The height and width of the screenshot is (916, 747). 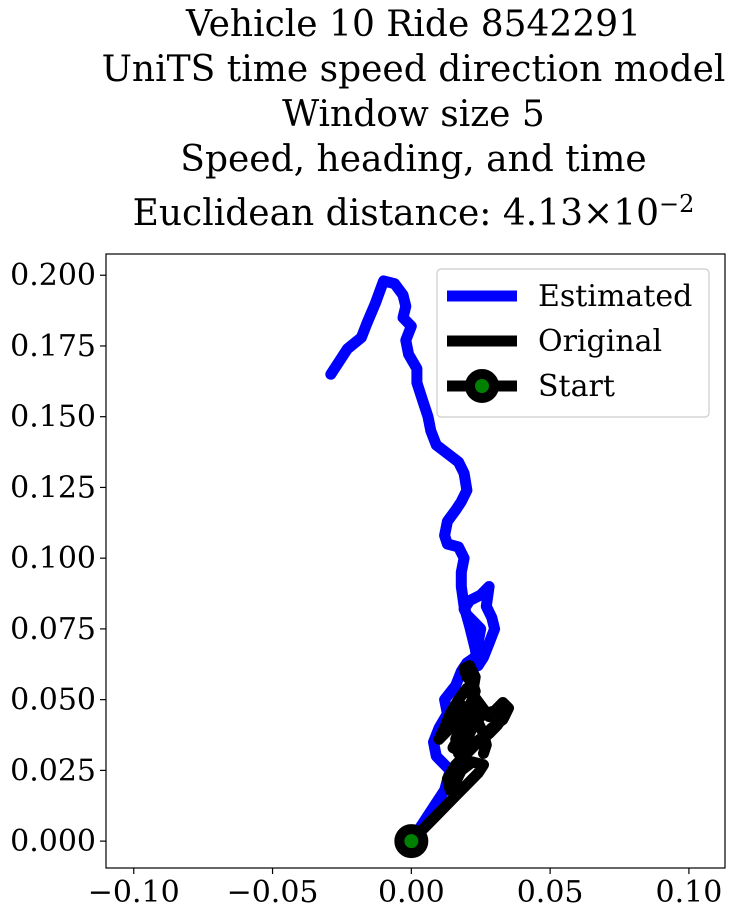 What do you see at coordinates (53, 417) in the screenshot?
I see `y-tick-label: 0.150` at bounding box center [53, 417].